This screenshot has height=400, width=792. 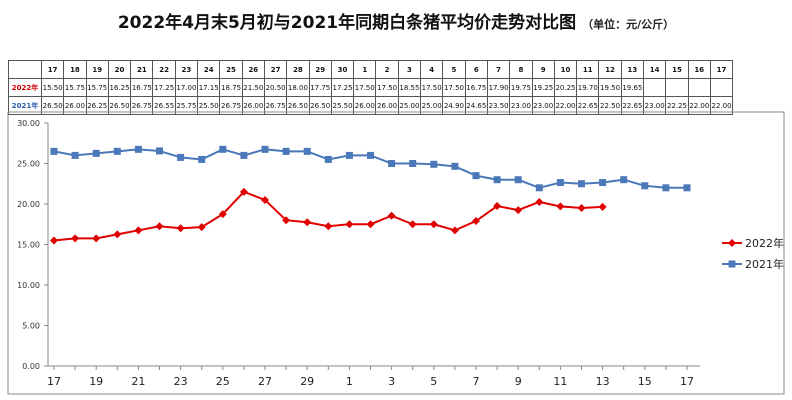 What do you see at coordinates (628, 24) in the screenshot?
I see `unit-label: （单位：元/公斤）` at bounding box center [628, 24].